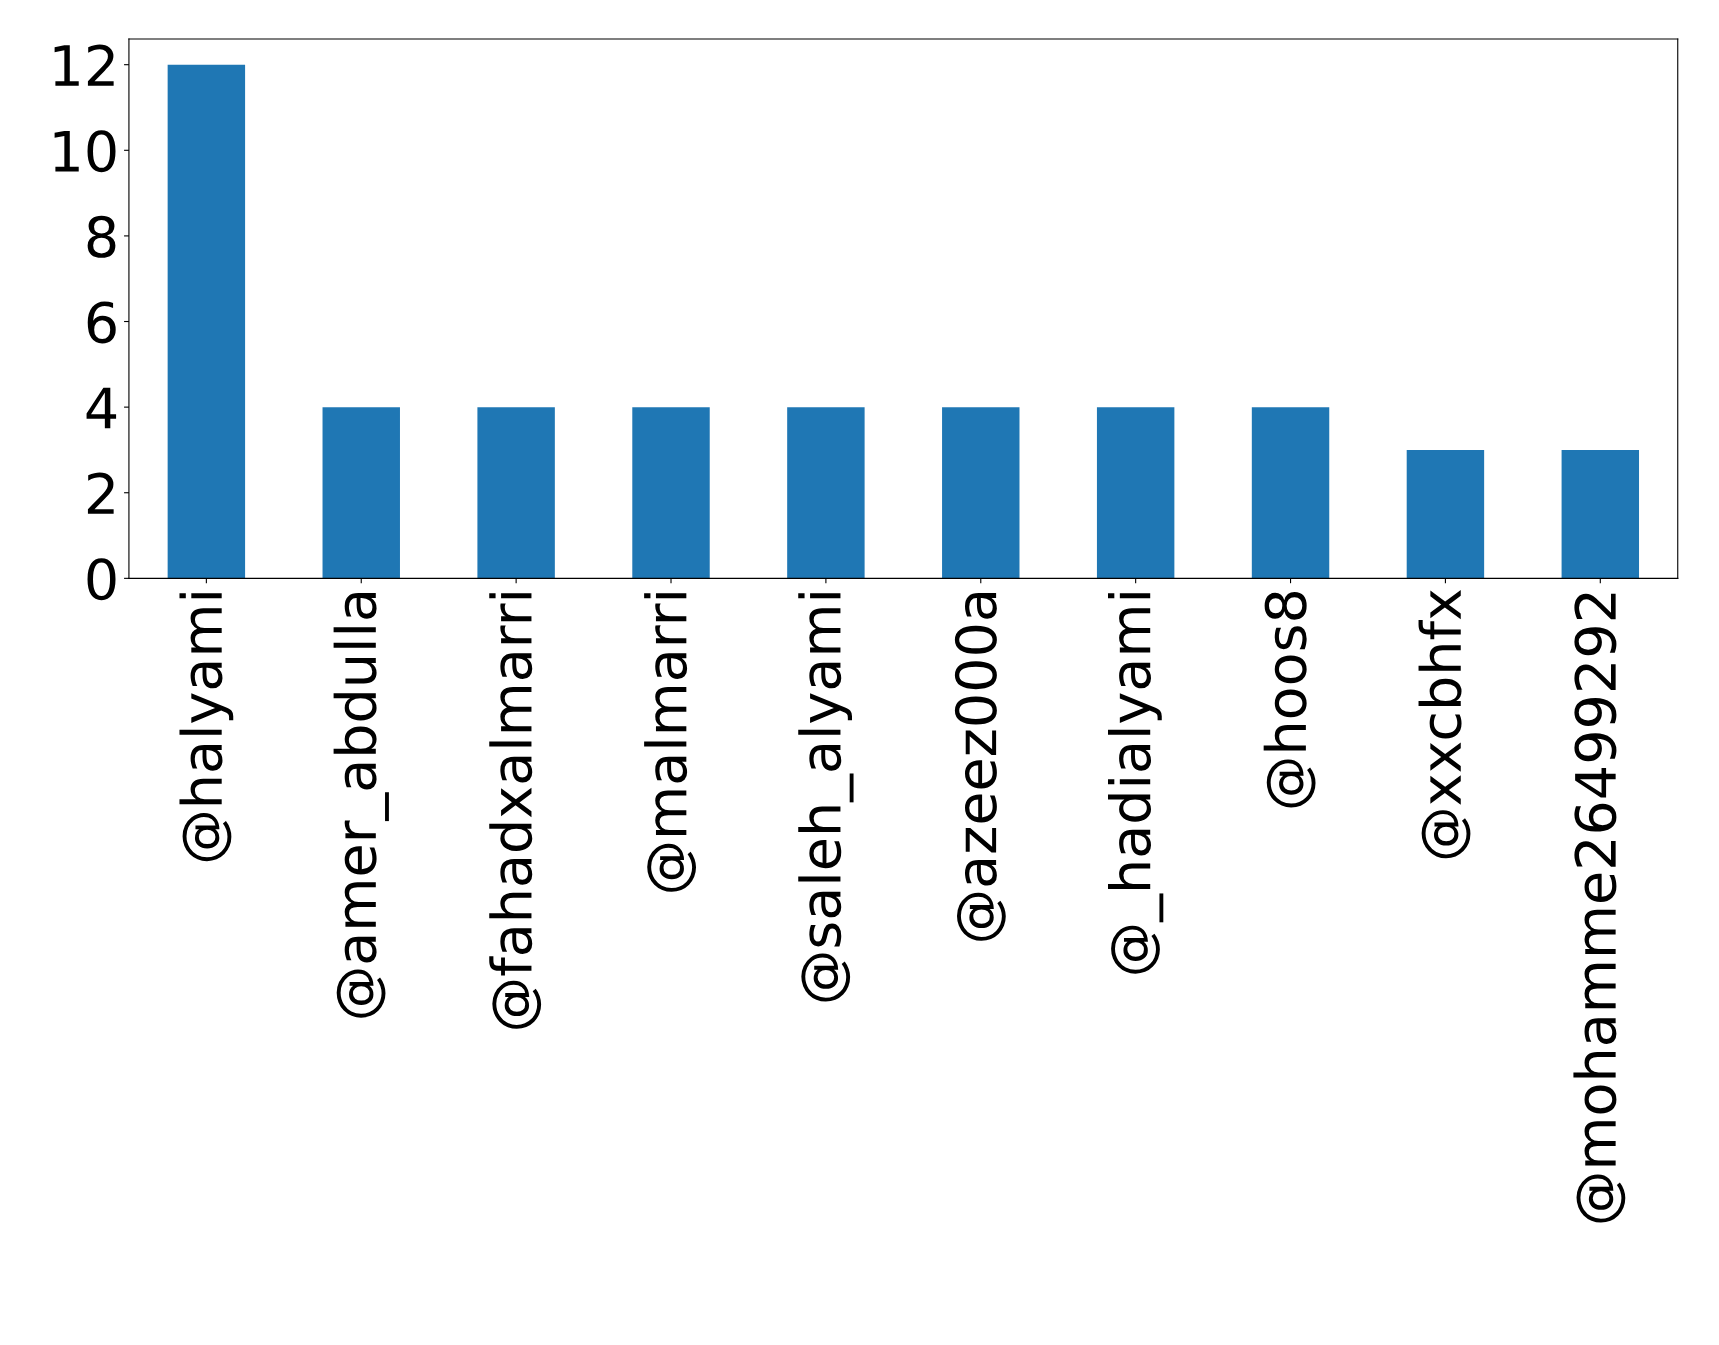  I want to click on x-tick-label: @malmarri, so click(670, 742).